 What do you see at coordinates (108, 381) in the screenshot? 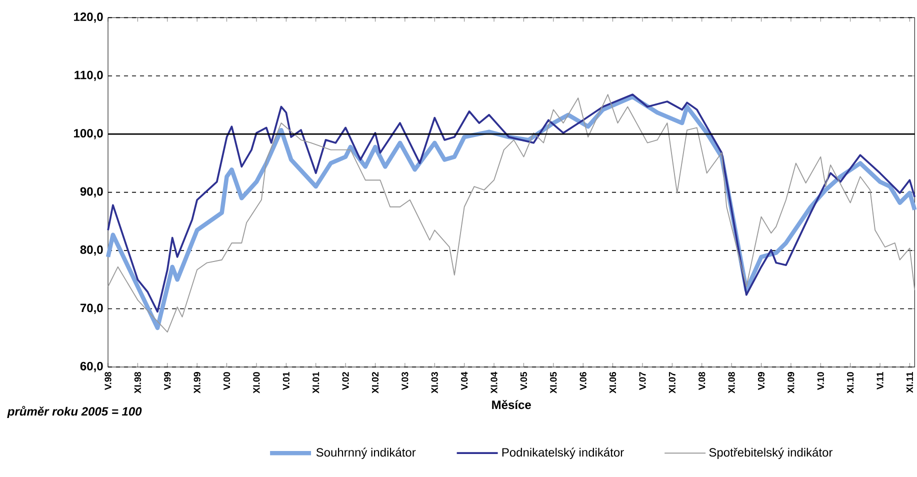
I see `x-tick-label: V.98` at bounding box center [108, 381].